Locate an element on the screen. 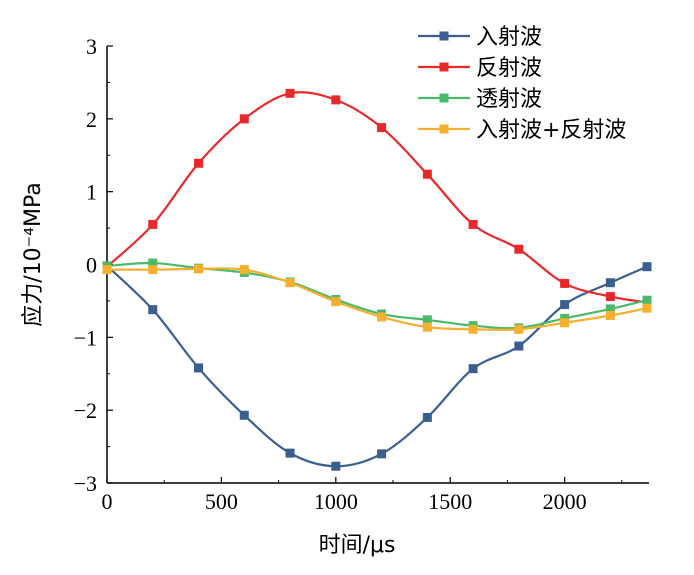 The image size is (694, 575). y-tick-label: 3 is located at coordinates (91, 46).